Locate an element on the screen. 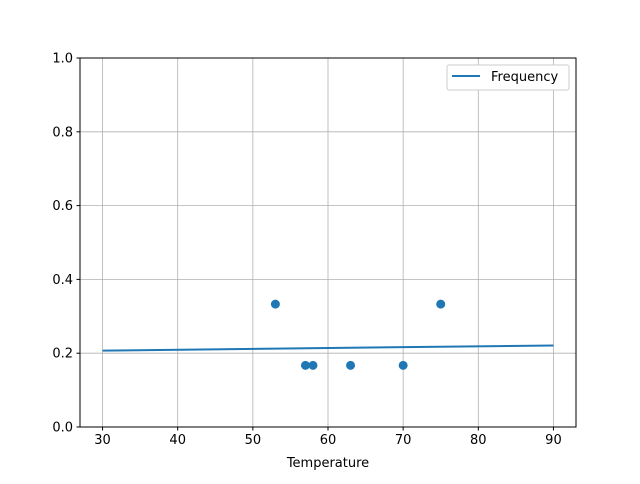 This screenshot has height=484, width=640. plot-marks is located at coordinates (328, 334).